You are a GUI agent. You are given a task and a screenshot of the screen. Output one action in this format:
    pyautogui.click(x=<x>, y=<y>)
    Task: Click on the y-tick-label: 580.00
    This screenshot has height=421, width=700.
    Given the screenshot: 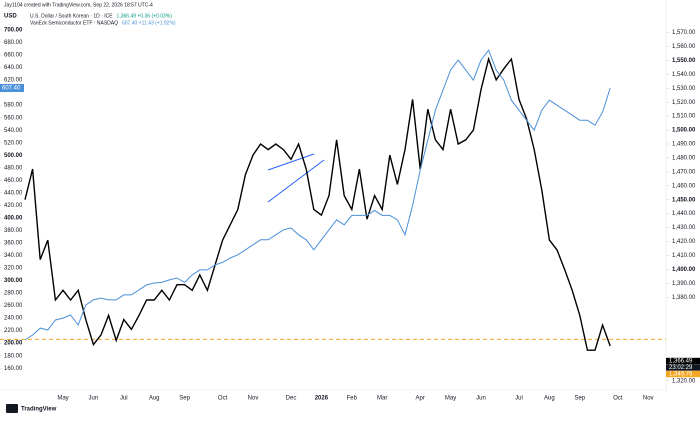 What is the action you would take?
    pyautogui.click(x=13, y=106)
    